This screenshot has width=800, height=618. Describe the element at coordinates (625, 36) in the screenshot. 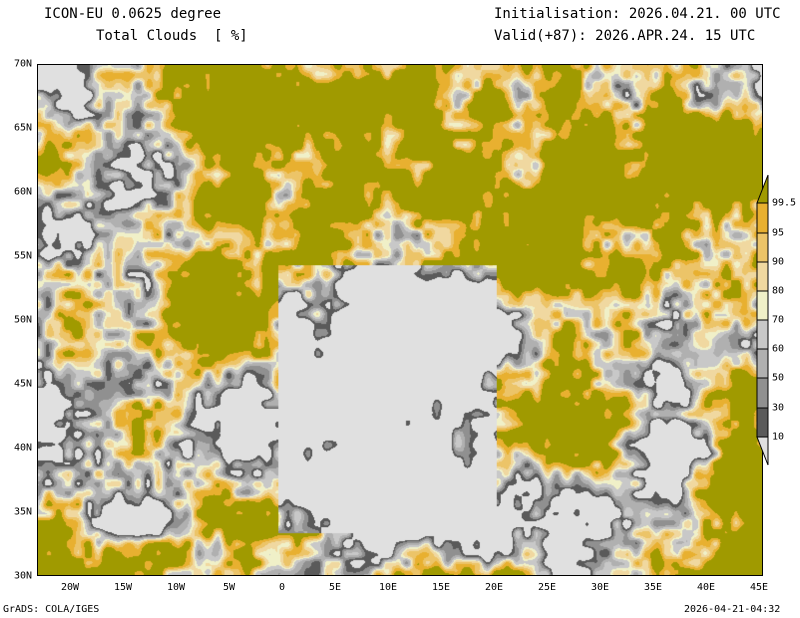

I see `valid-time: Valid(+87): 2026.APR.24. 15 UTC` at that location.